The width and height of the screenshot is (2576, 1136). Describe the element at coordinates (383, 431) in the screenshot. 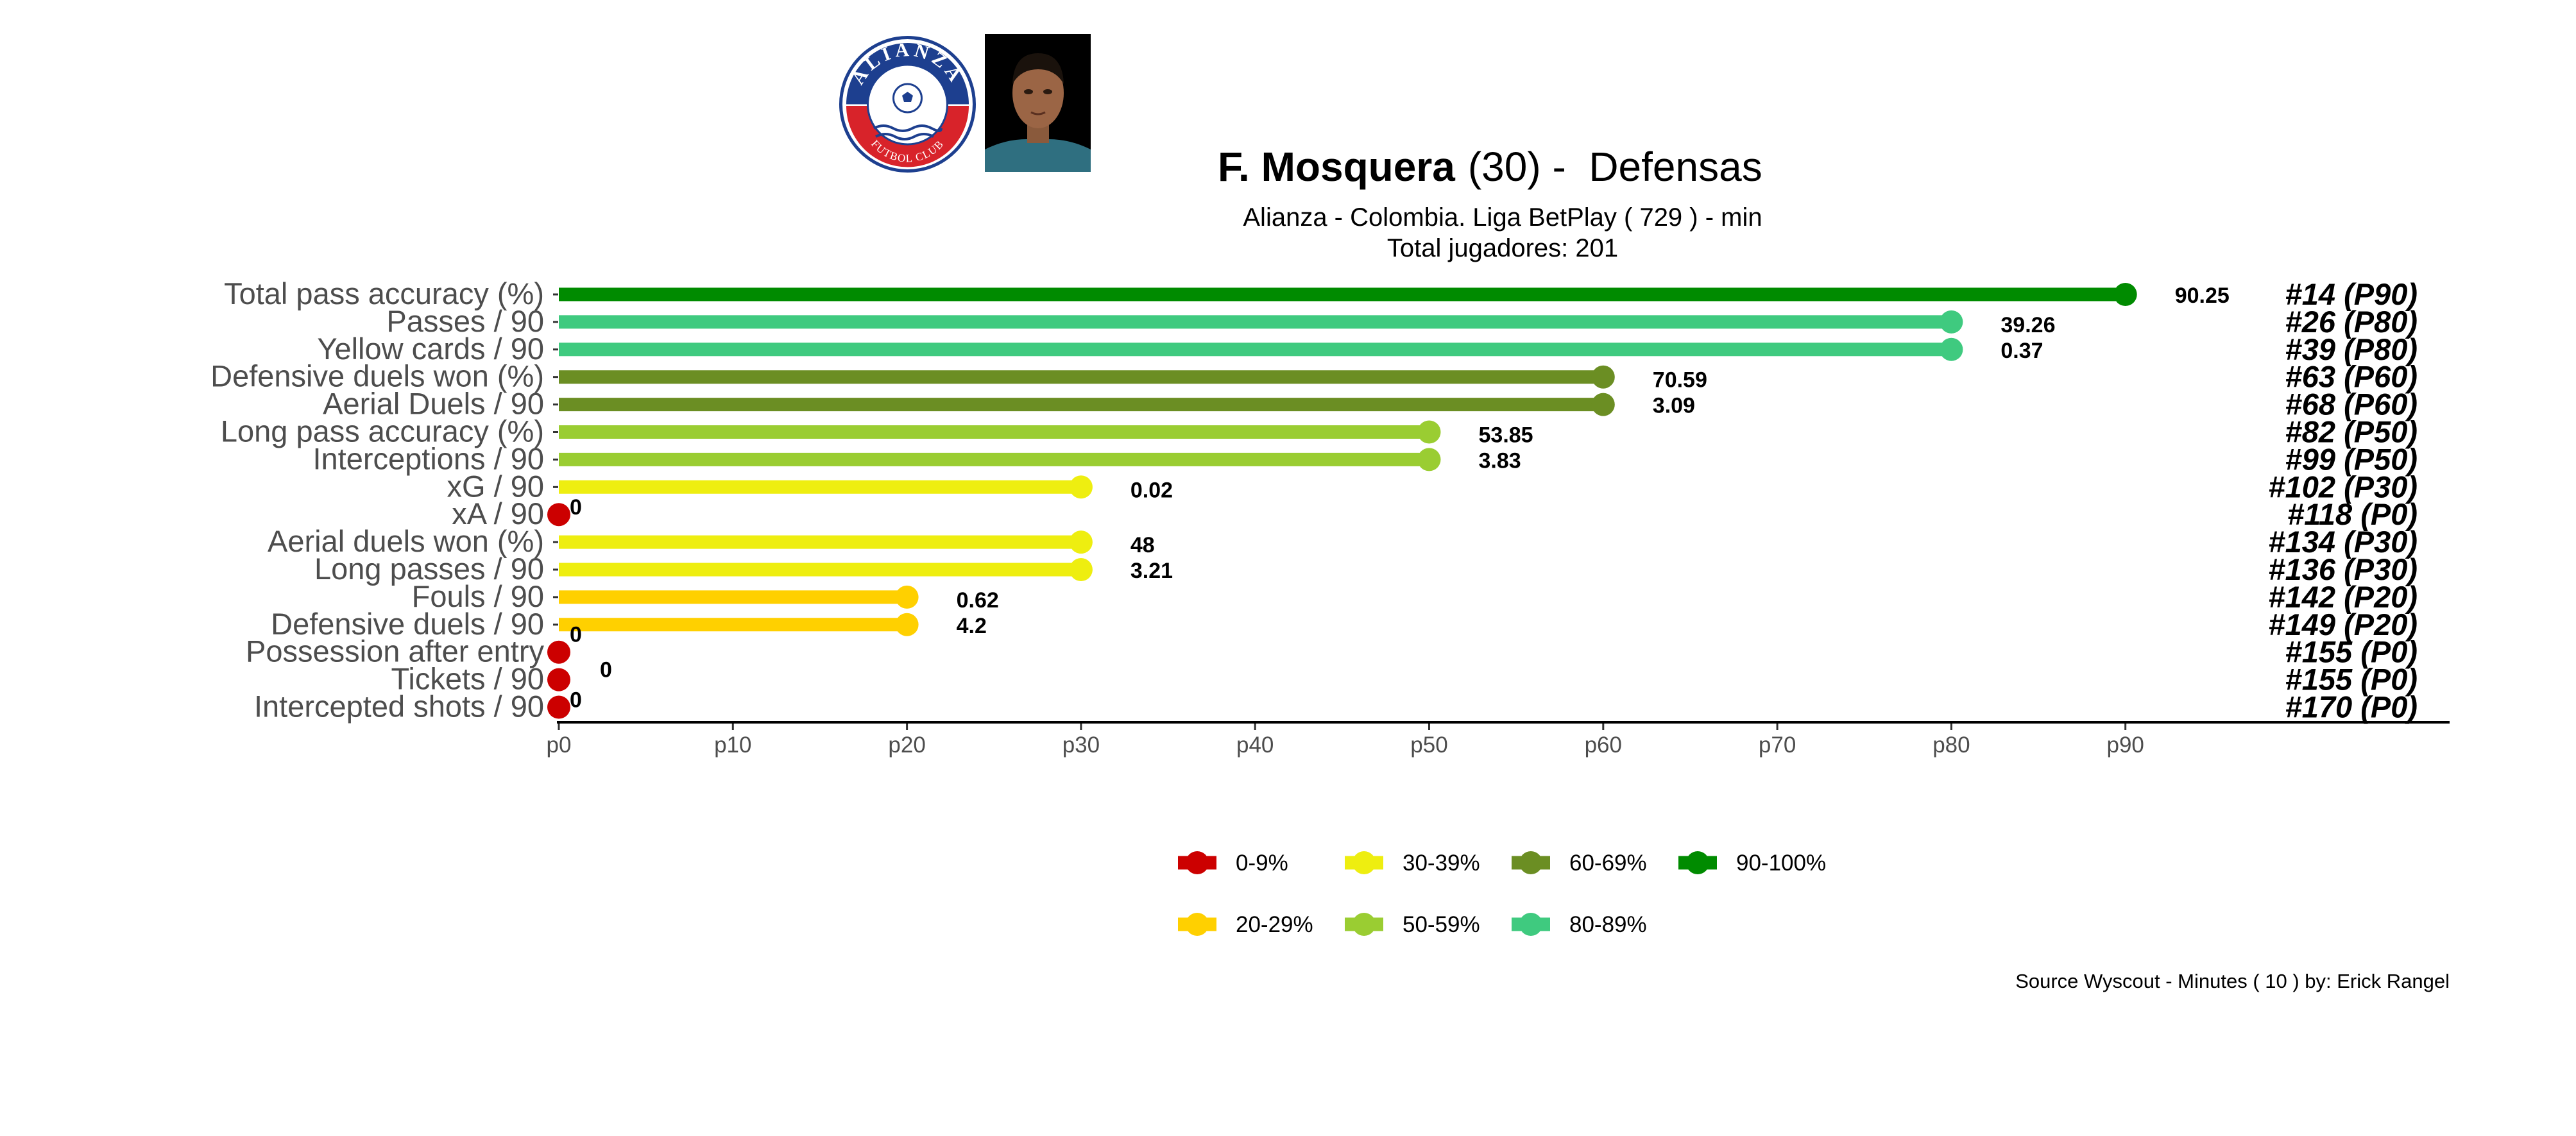

I see `metric-label: Long pass accuracy (%)` at that location.